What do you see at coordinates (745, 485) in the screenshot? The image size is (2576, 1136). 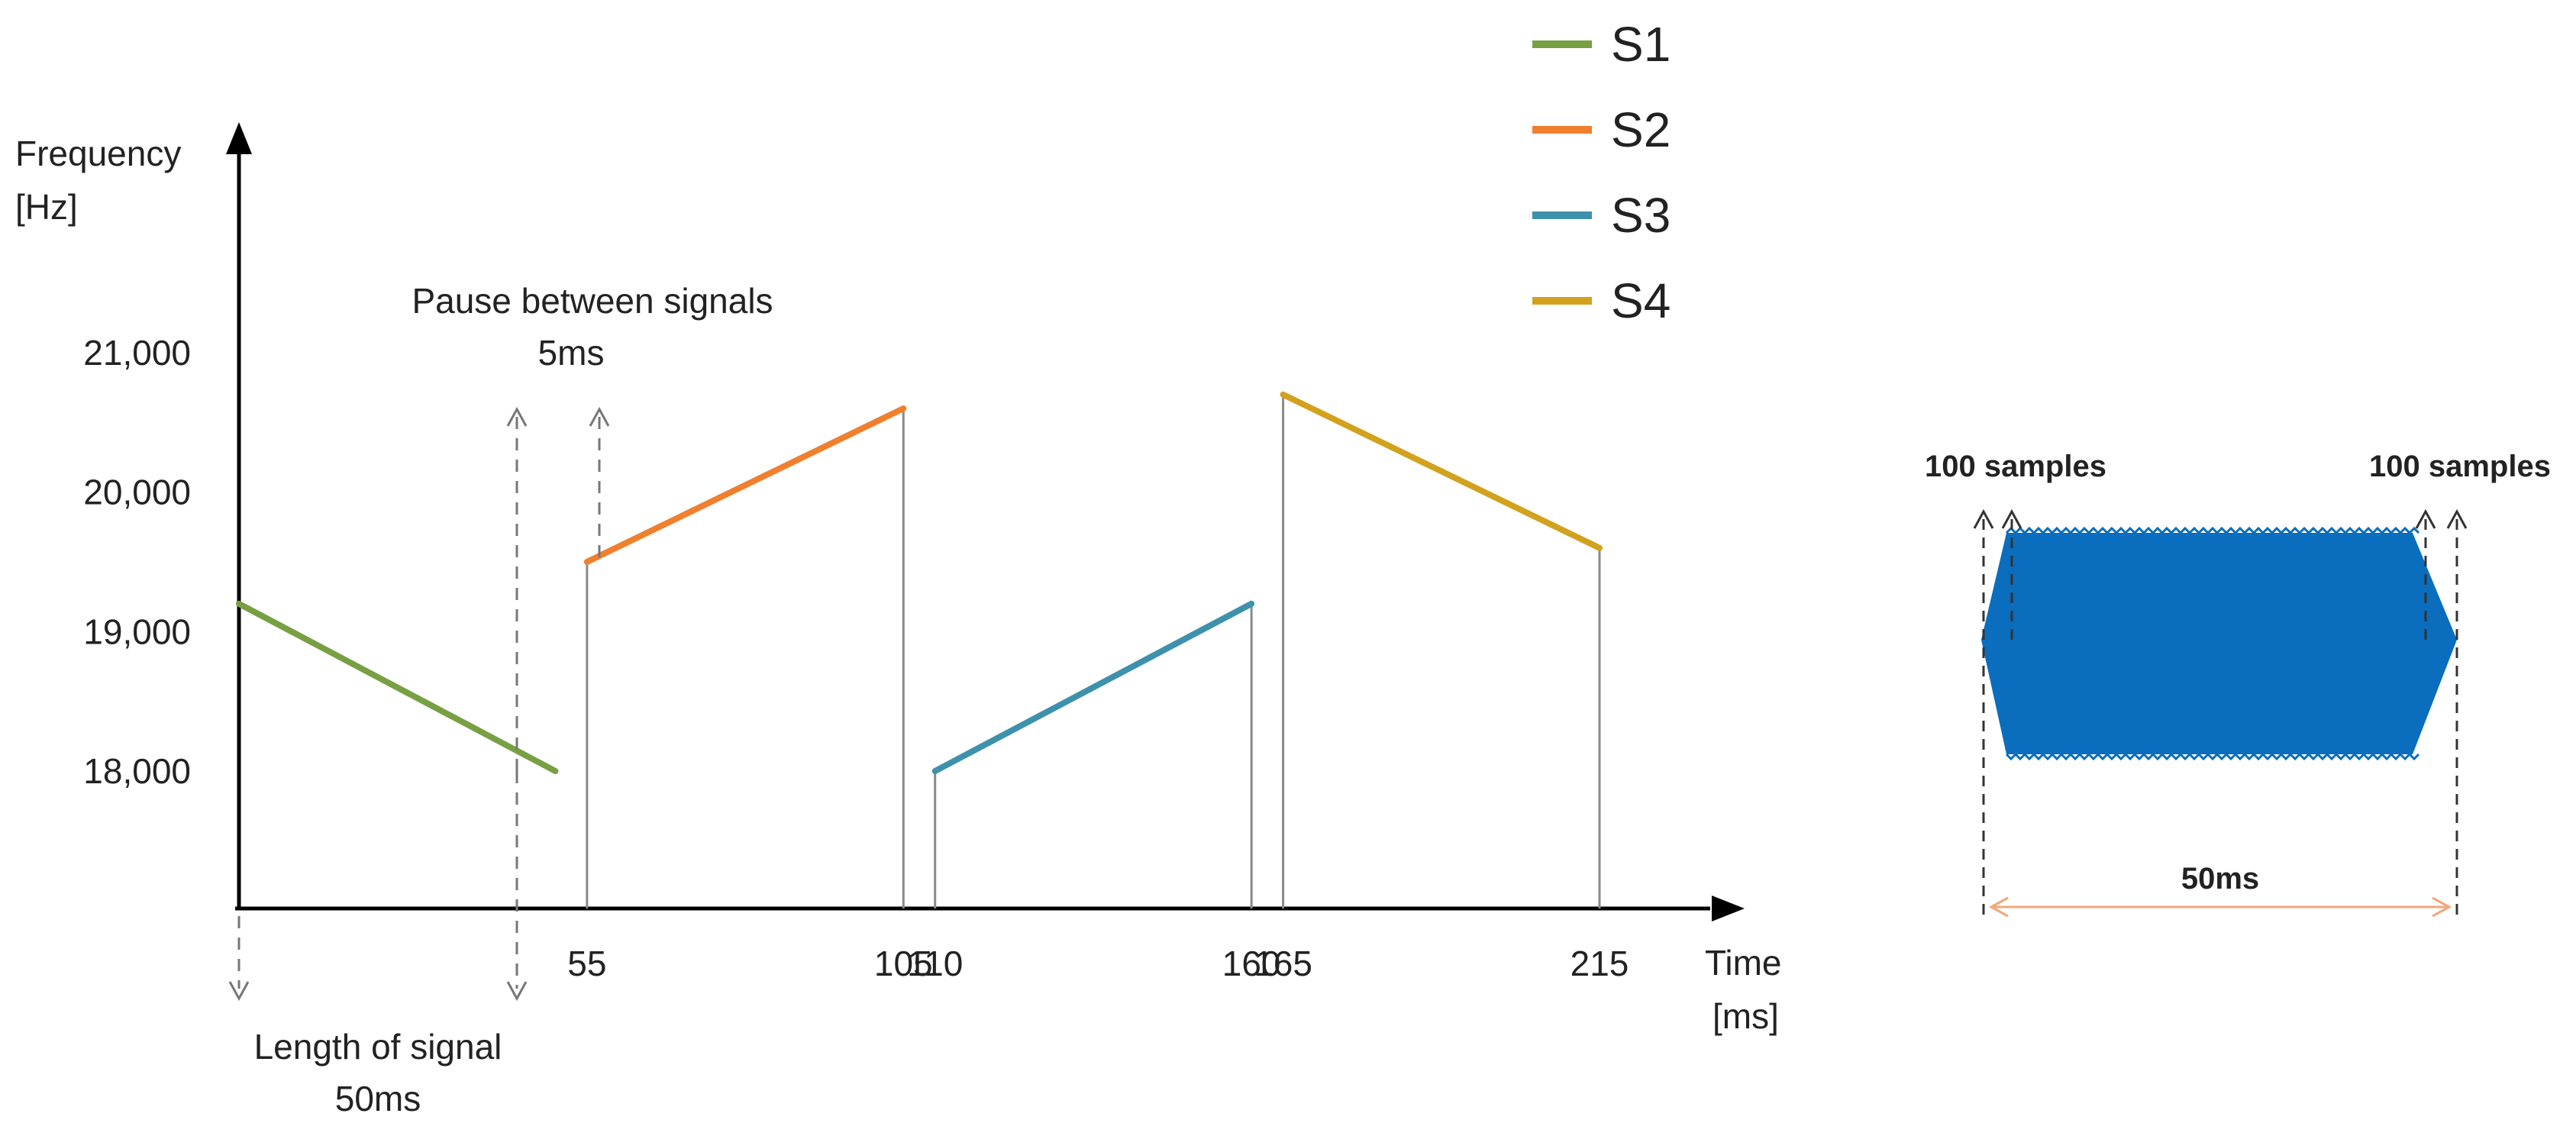 I see `series-line-s2` at bounding box center [745, 485].